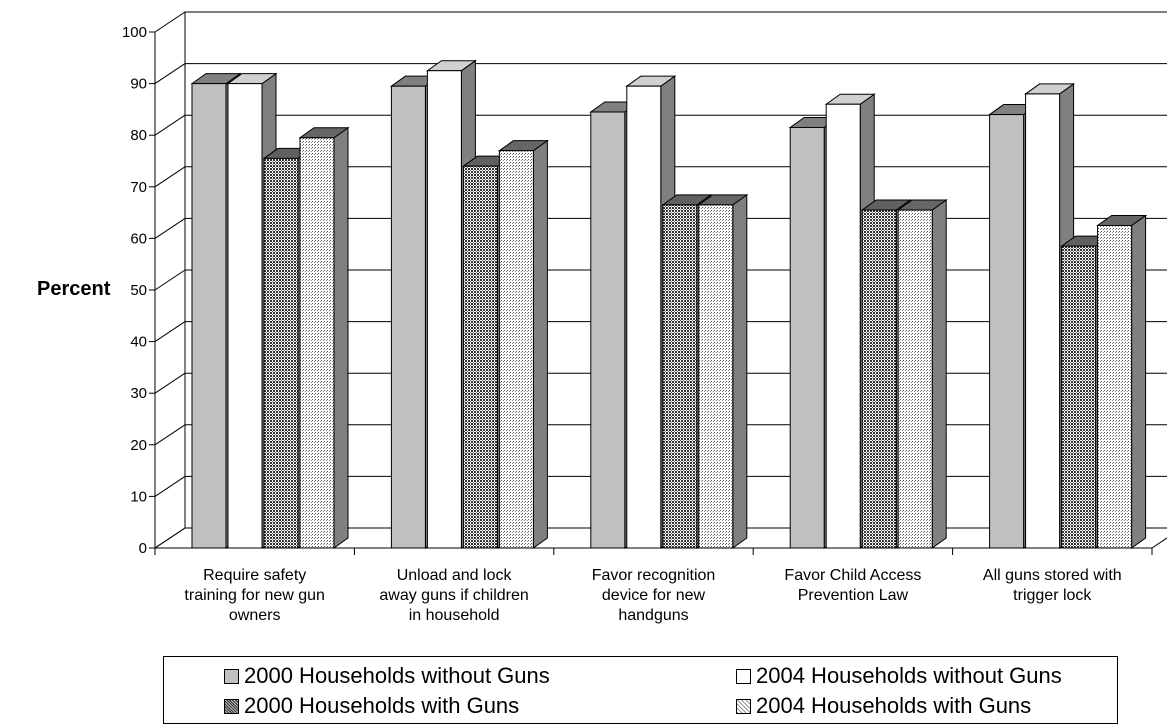 The width and height of the screenshot is (1167, 725). What do you see at coordinates (382, 705) in the screenshot?
I see `legend-label: 2000 Households with Guns` at bounding box center [382, 705].